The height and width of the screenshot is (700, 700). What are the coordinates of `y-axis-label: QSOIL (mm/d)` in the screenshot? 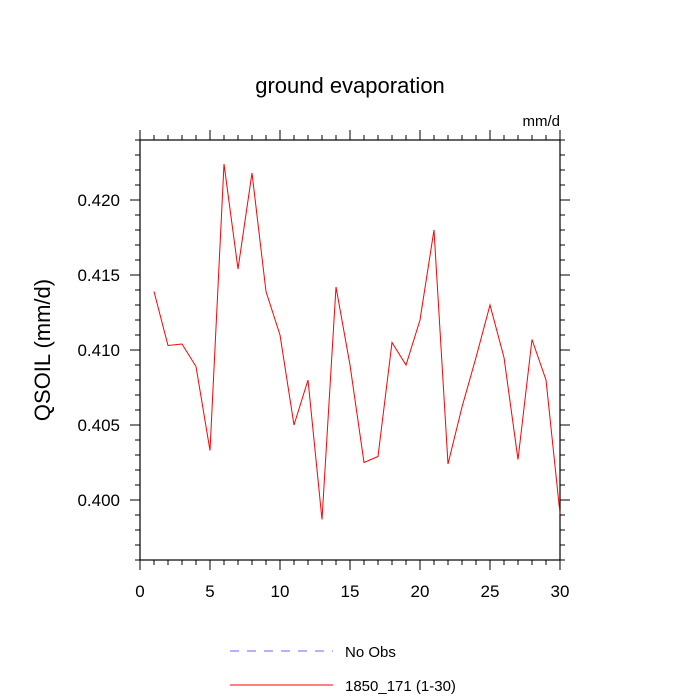 It's located at (42, 350).